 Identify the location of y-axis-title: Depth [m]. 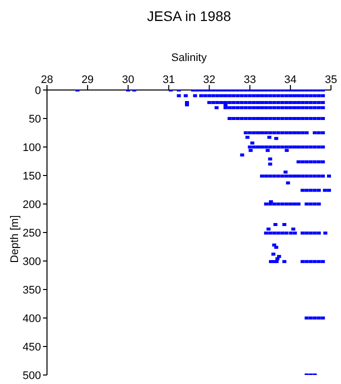
(15, 239).